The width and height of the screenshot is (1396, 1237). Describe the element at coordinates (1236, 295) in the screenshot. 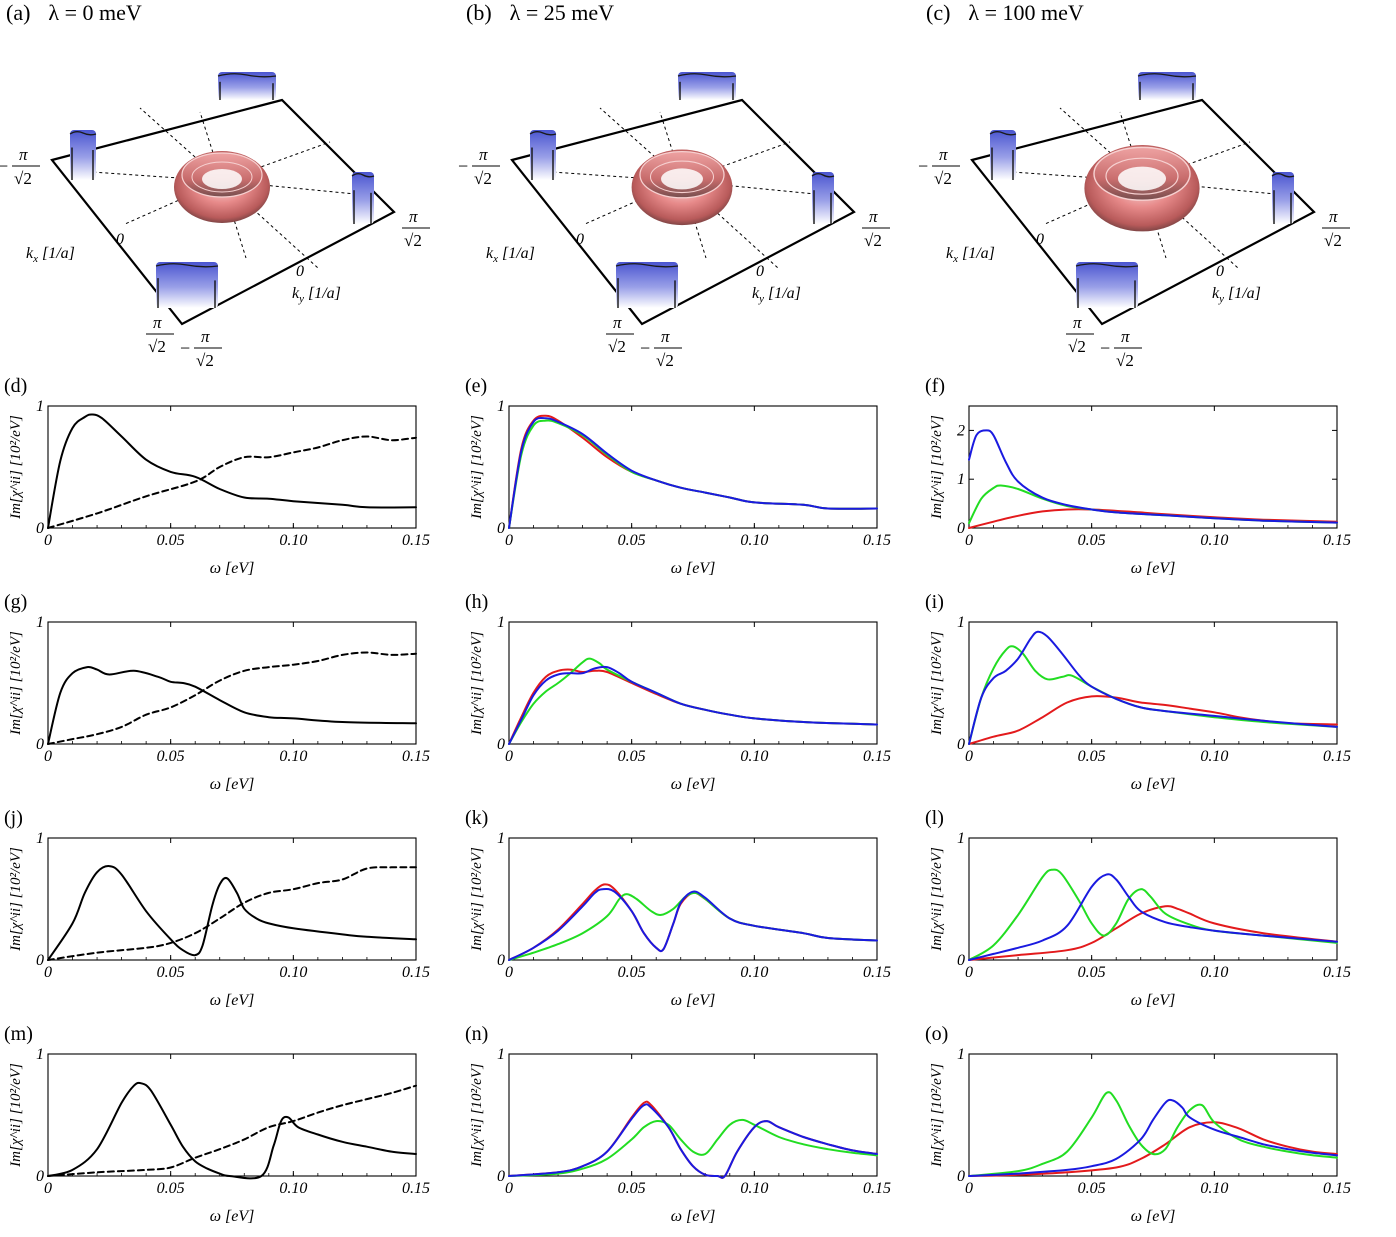

I see `ky-axis-label: ky [1/a]` at that location.